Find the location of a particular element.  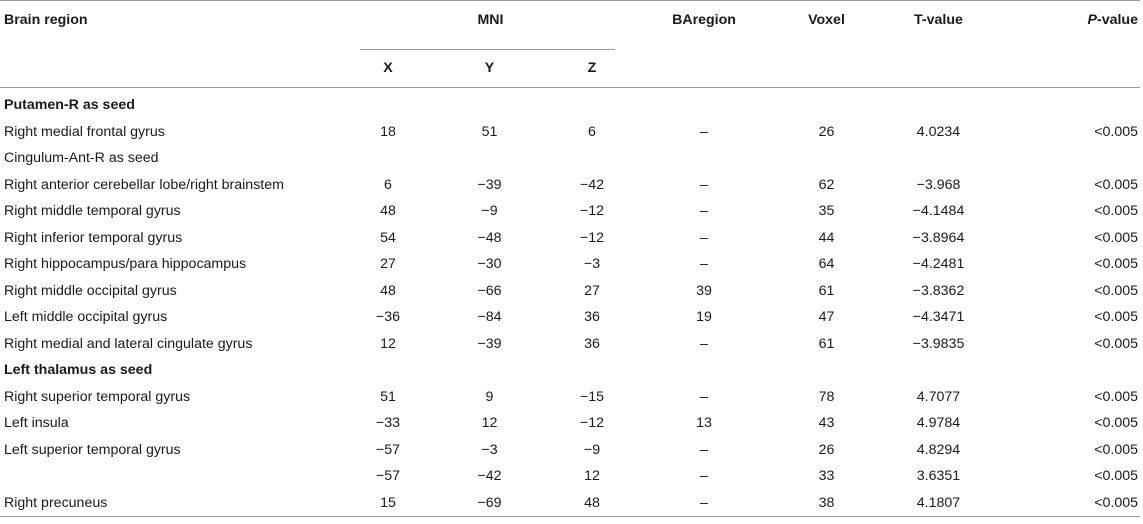

region-cell: Right middle temporal gyrus is located at coordinates (92, 211).